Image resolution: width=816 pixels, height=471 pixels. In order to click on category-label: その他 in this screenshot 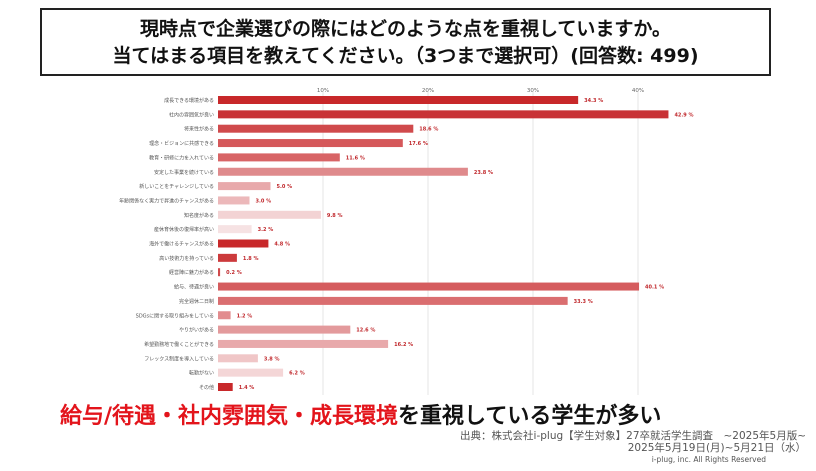, I will do `click(206, 387)`.